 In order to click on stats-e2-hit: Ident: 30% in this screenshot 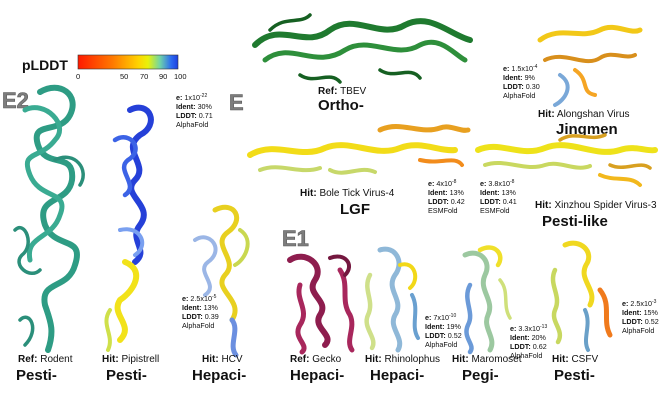, I will do `click(194, 106)`.